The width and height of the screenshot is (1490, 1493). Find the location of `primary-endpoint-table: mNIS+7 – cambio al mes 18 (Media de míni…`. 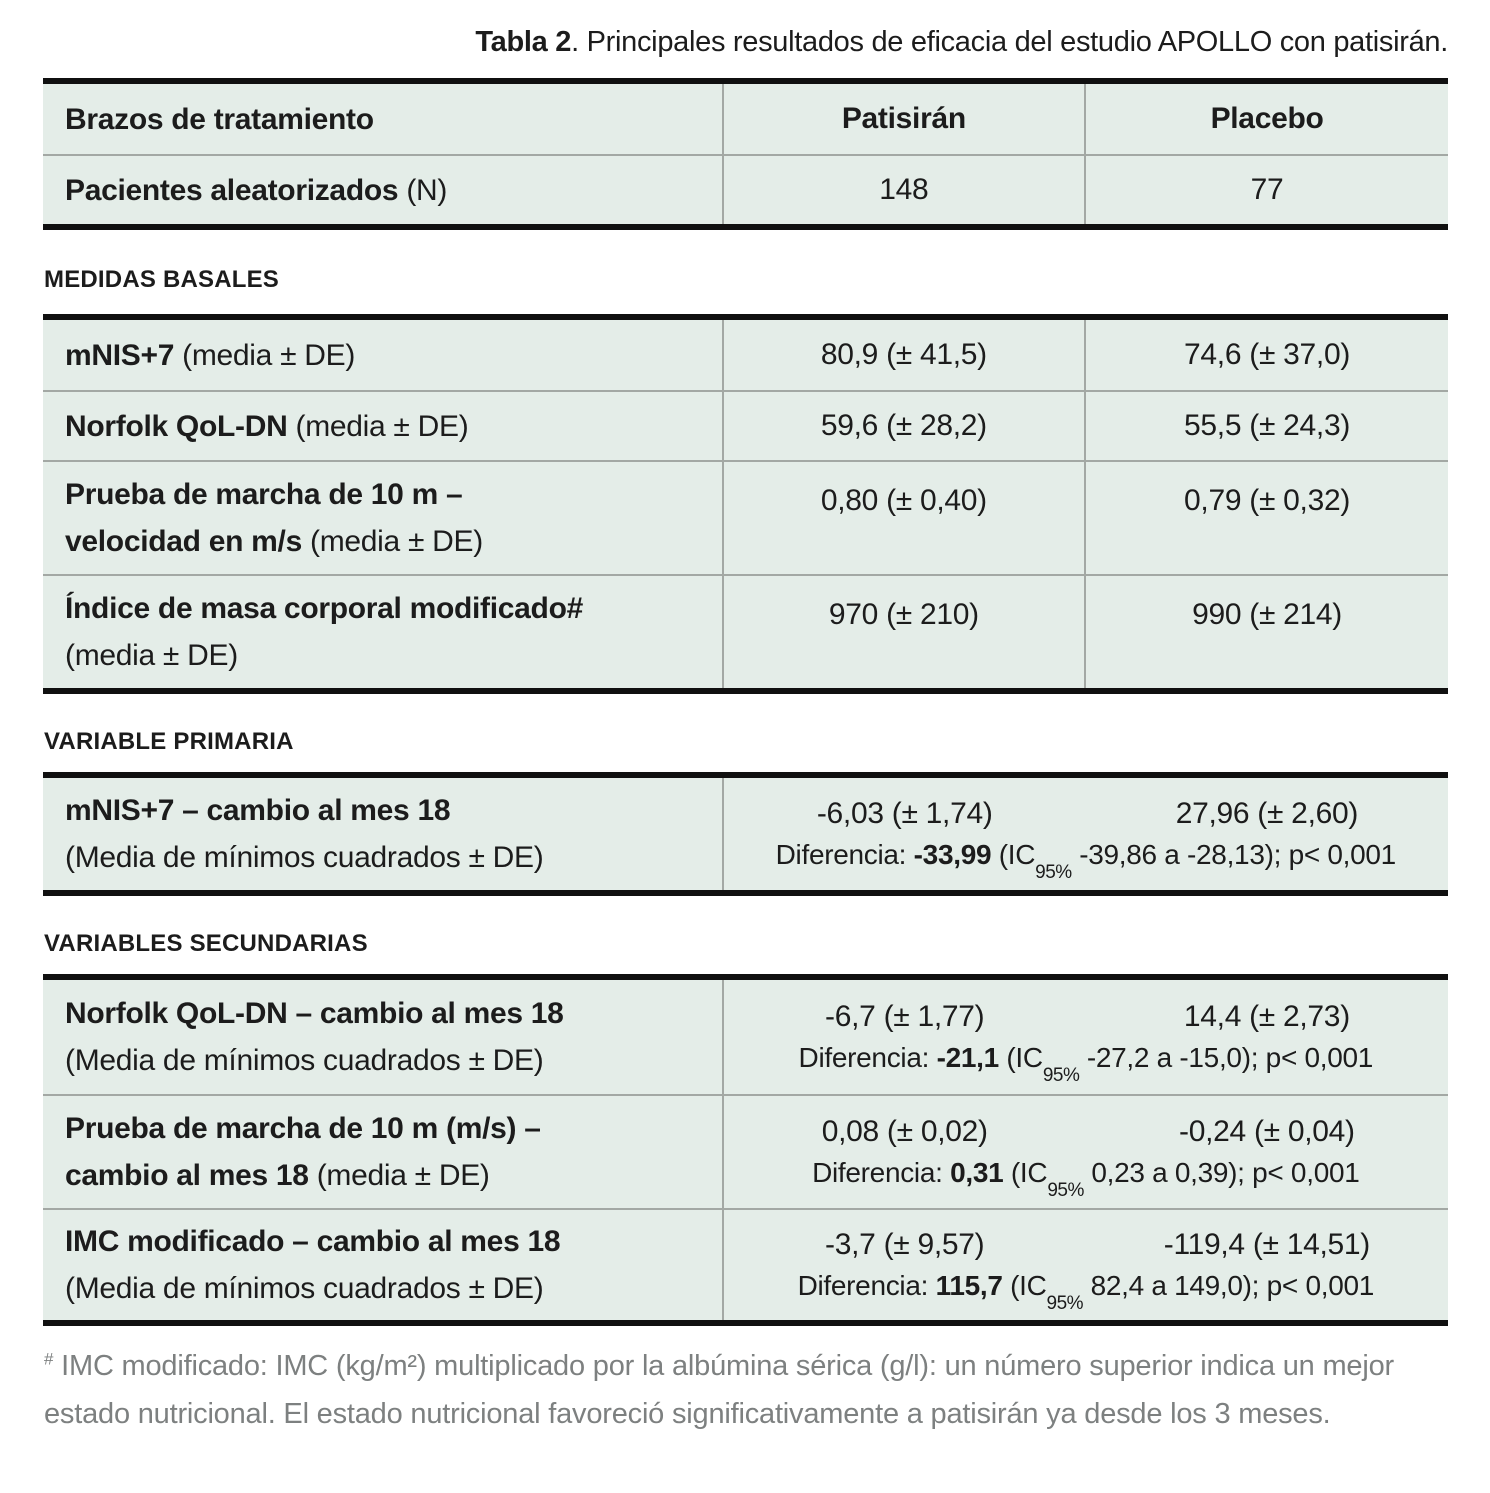

primary-endpoint-table: mNIS+7 – cambio al mes 18 (Media de míni… is located at coordinates (745, 834).